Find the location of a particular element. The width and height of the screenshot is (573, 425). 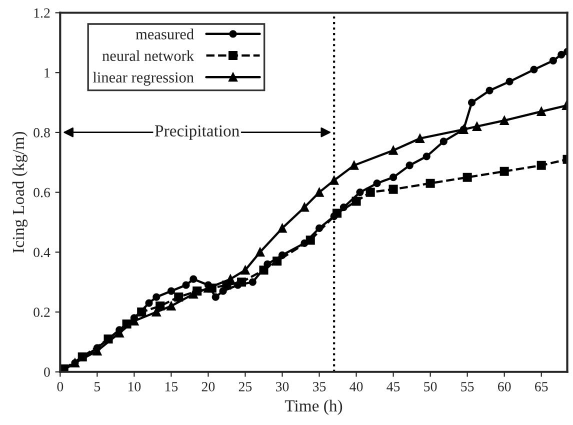

y-tick-label: 0 is located at coordinates (47, 372).